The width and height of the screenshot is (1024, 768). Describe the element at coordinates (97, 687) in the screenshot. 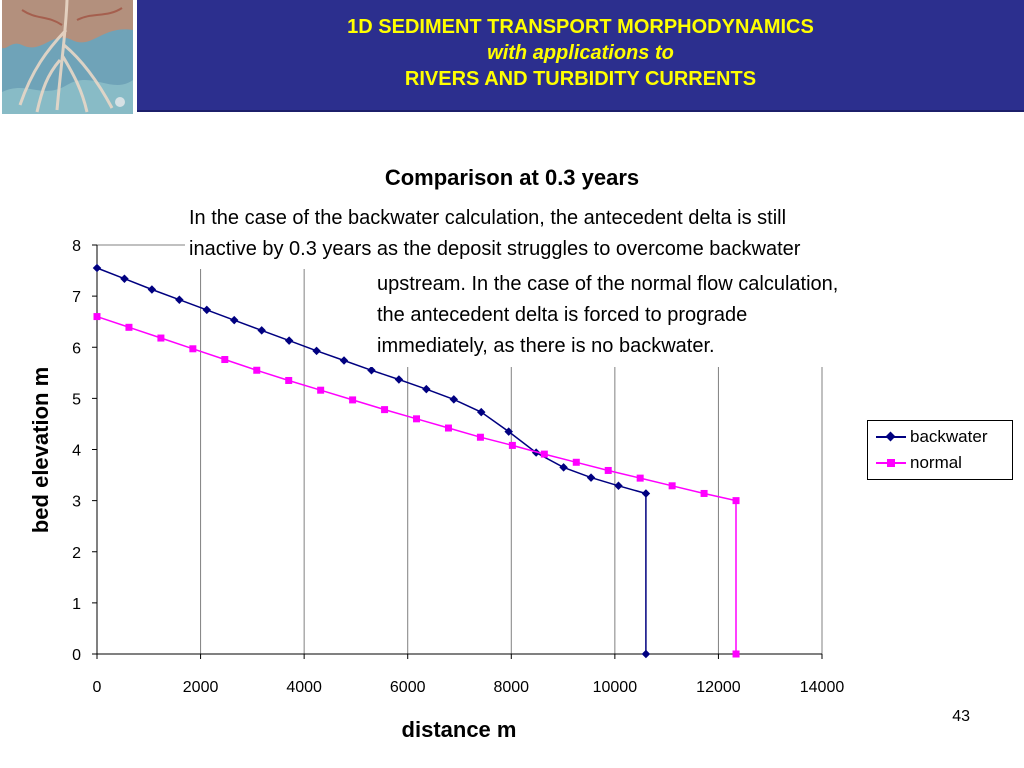

I see `x-tick-label: 0` at that location.